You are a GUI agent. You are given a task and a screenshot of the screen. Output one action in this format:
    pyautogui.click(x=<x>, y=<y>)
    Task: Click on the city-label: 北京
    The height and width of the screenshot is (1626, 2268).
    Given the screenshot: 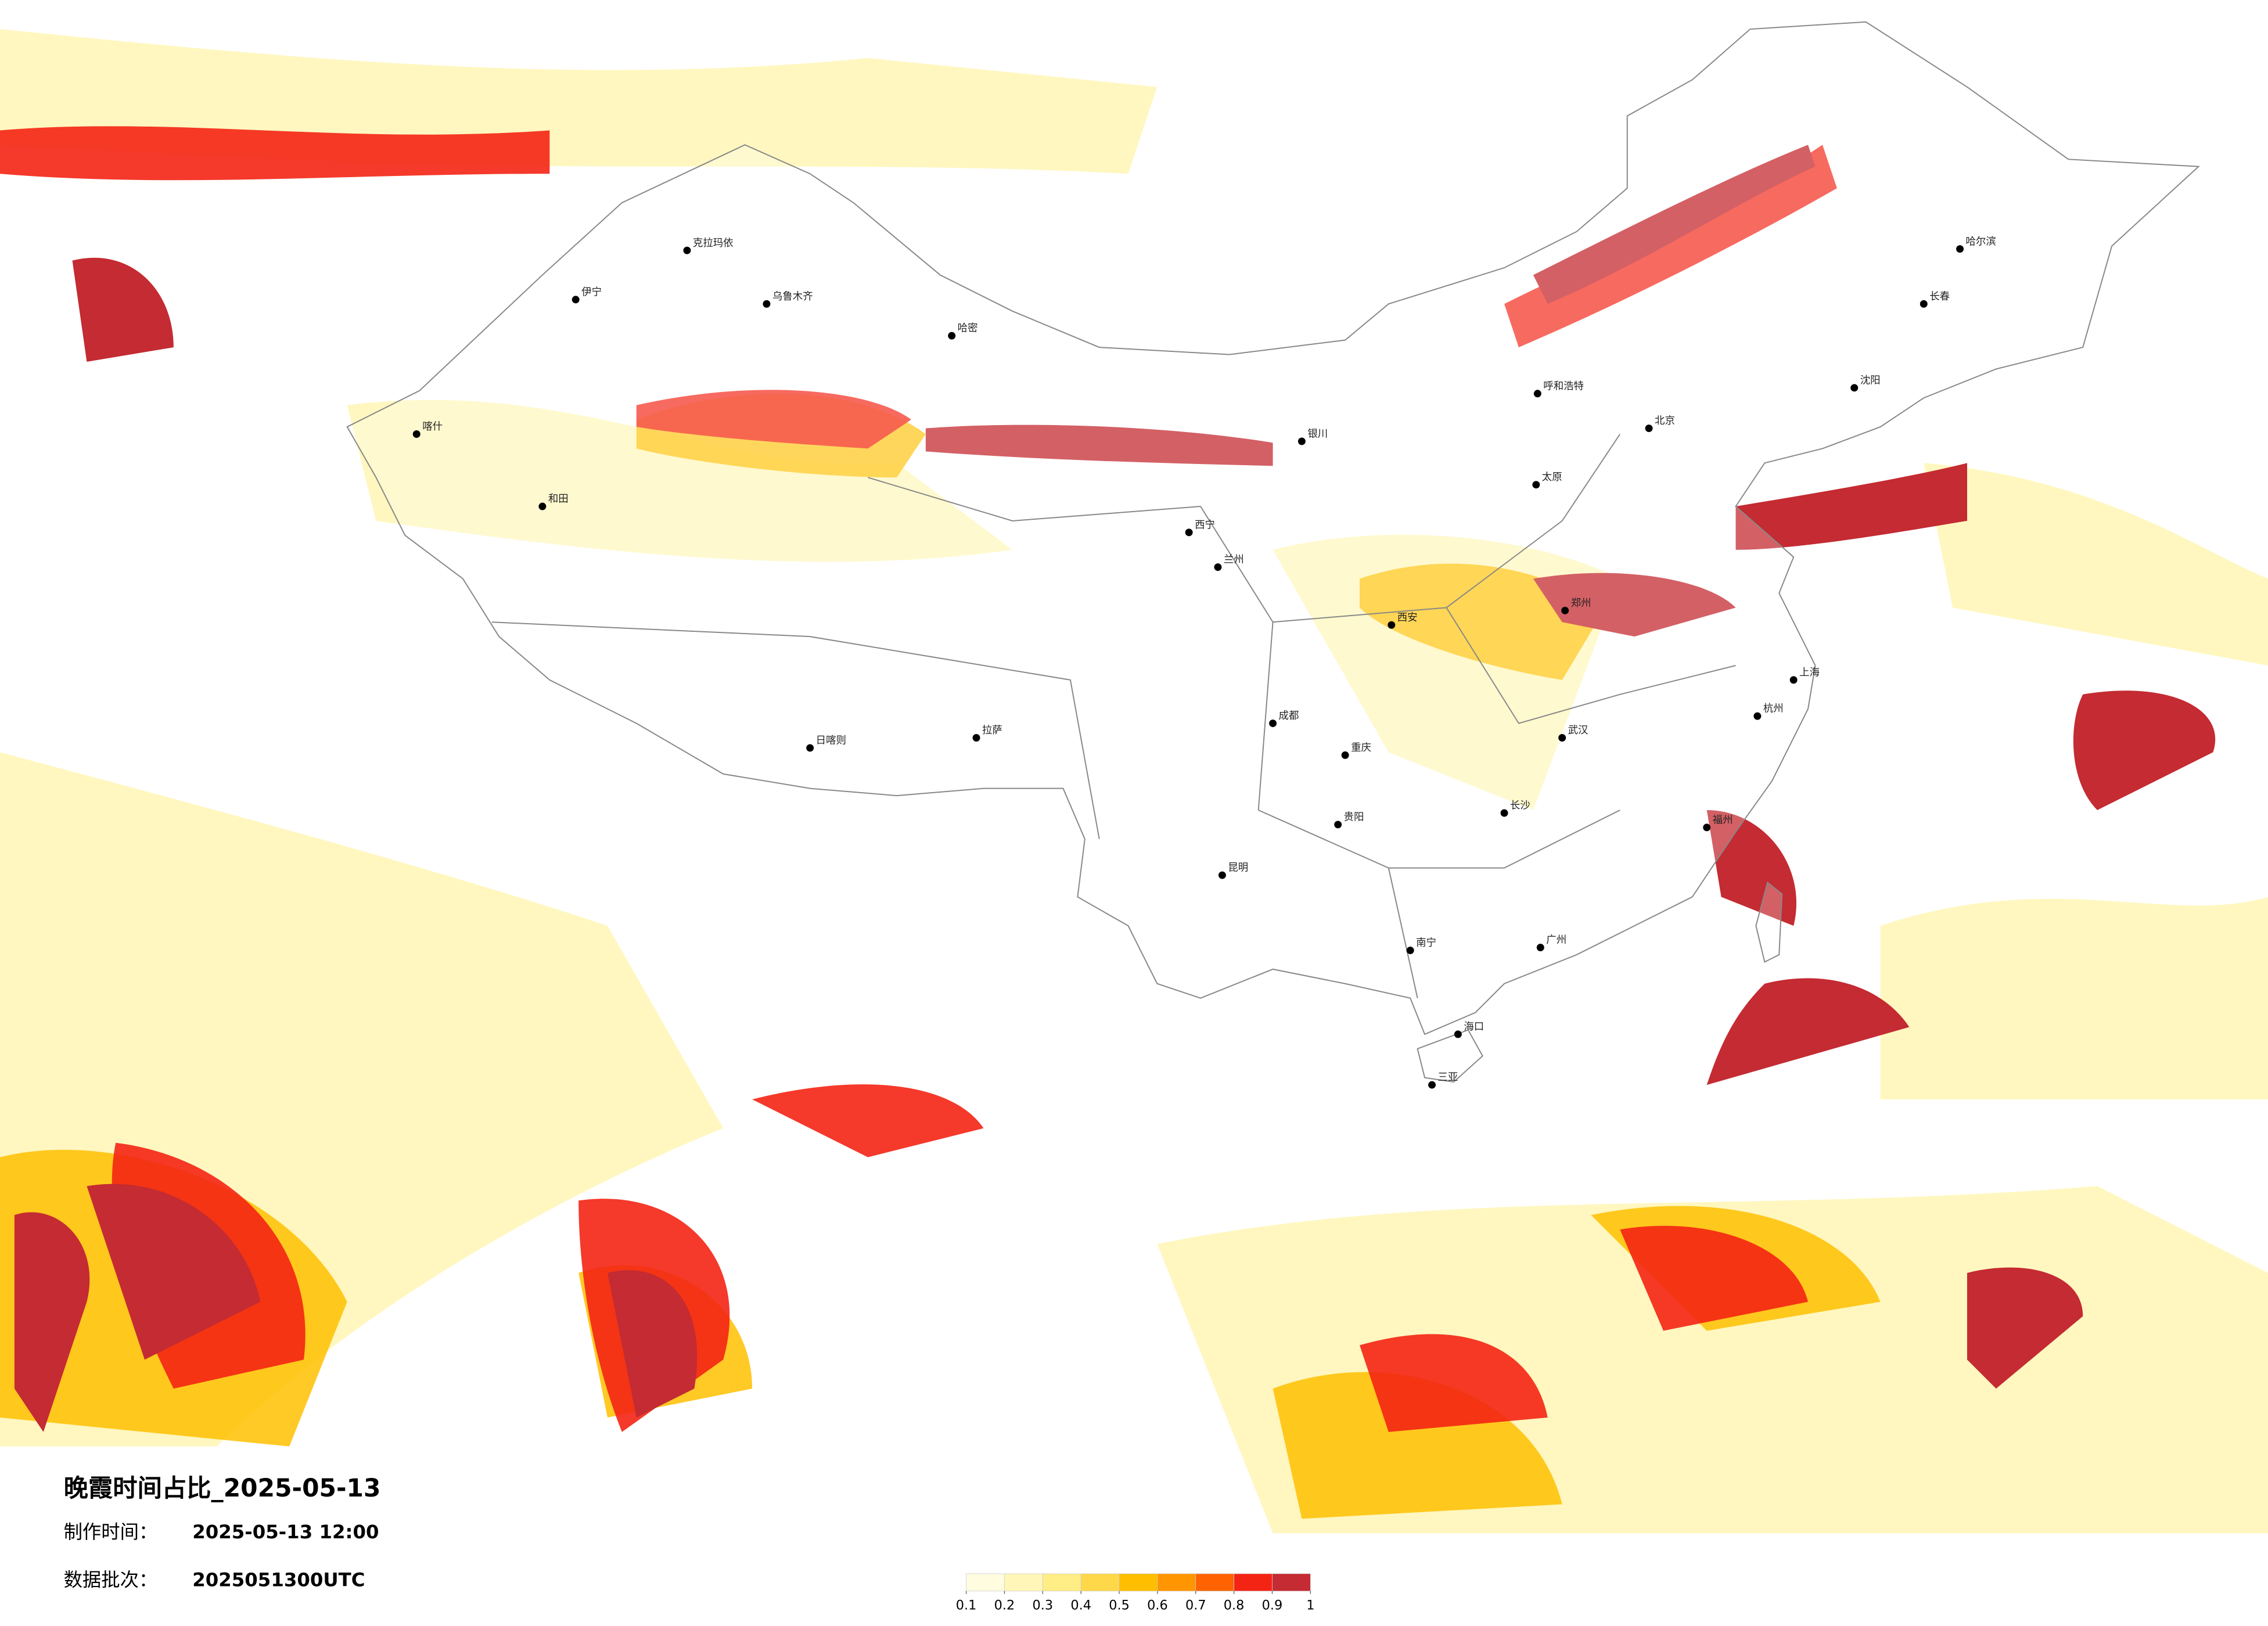 What is the action you would take?
    pyautogui.click(x=1665, y=421)
    